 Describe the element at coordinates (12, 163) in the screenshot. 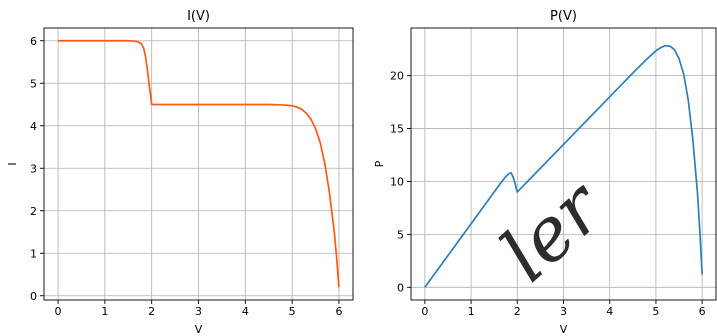

I see `y-axis-label: I` at that location.